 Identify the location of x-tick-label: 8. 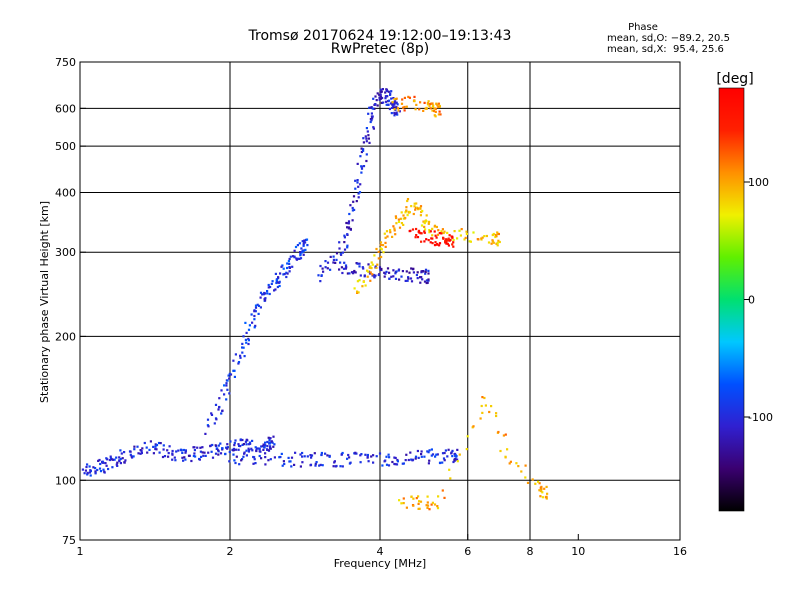
(530, 551).